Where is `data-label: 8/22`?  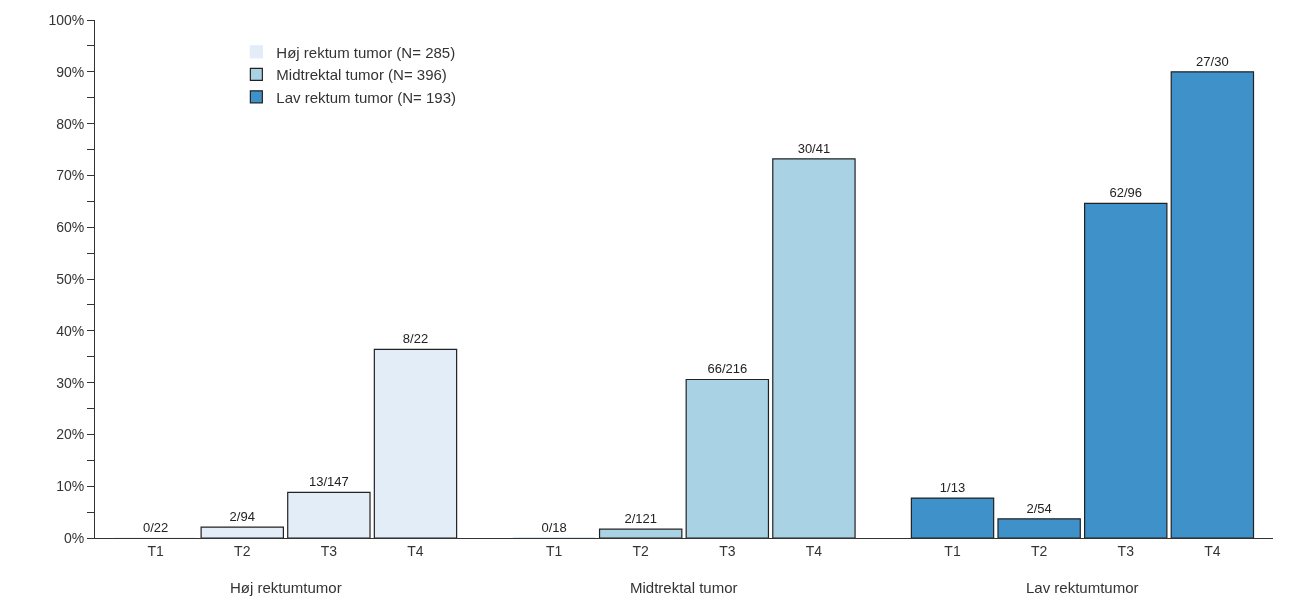 data-label: 8/22 is located at coordinates (415, 339).